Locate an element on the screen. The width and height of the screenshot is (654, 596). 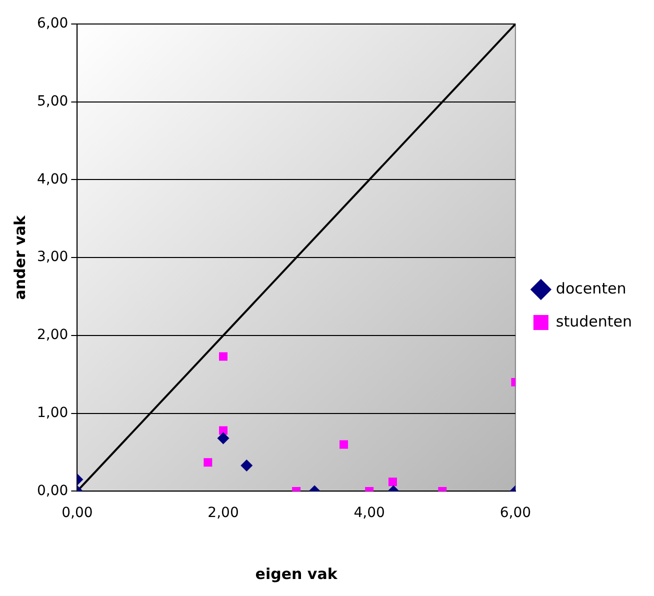
y-tick-label: 6,00 is located at coordinates (52, 24).